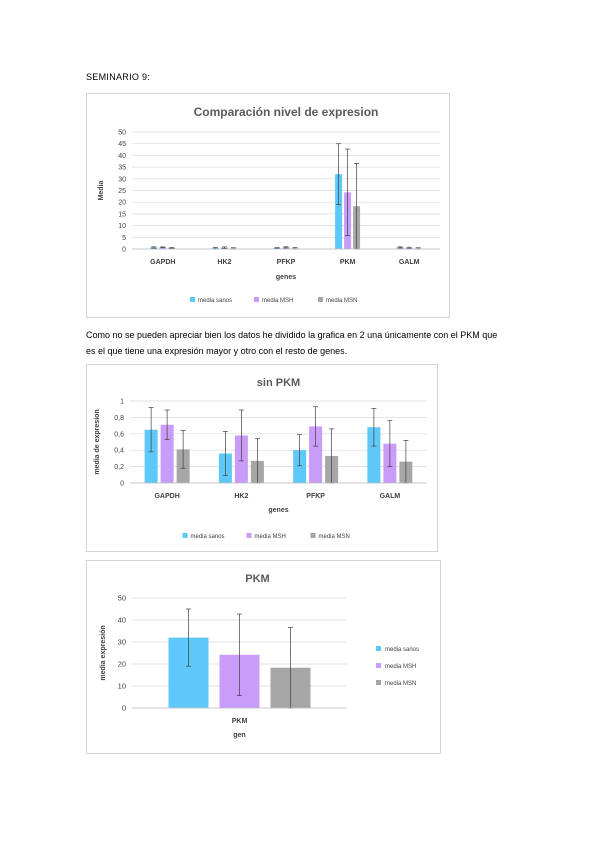 The height and width of the screenshot is (848, 599). I want to click on chart-title: Comparación nivel de expresion, so click(286, 112).